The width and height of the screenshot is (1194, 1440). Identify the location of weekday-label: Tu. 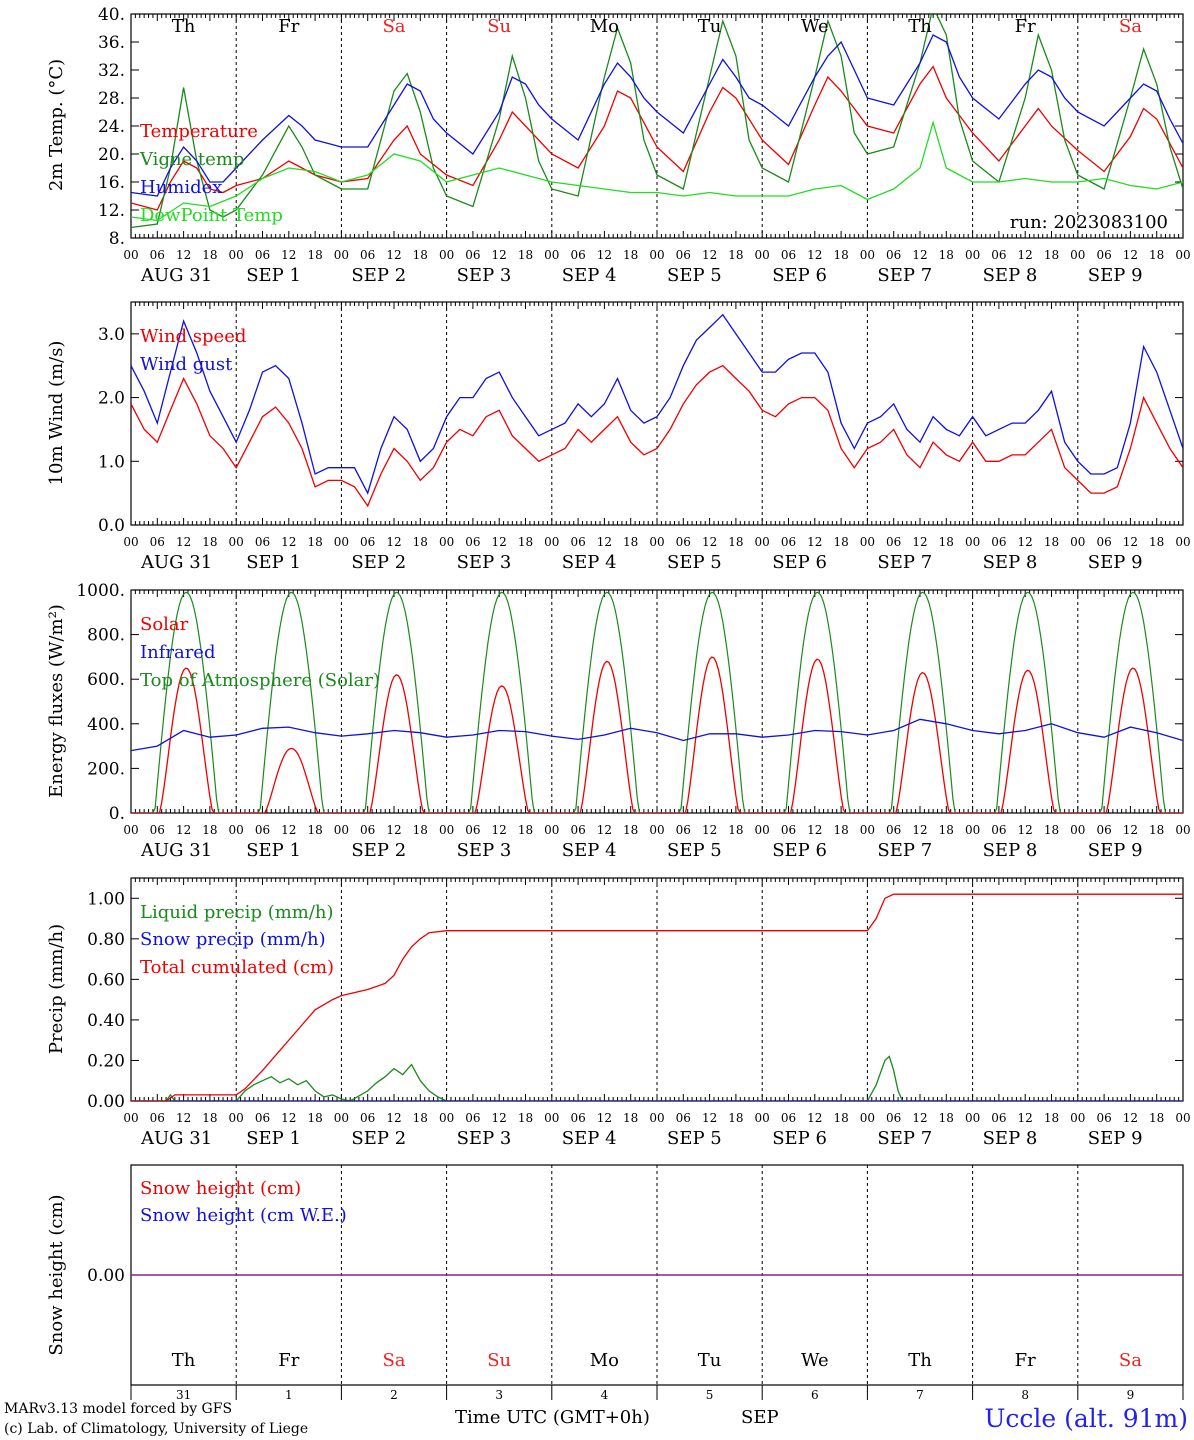
(710, 26).